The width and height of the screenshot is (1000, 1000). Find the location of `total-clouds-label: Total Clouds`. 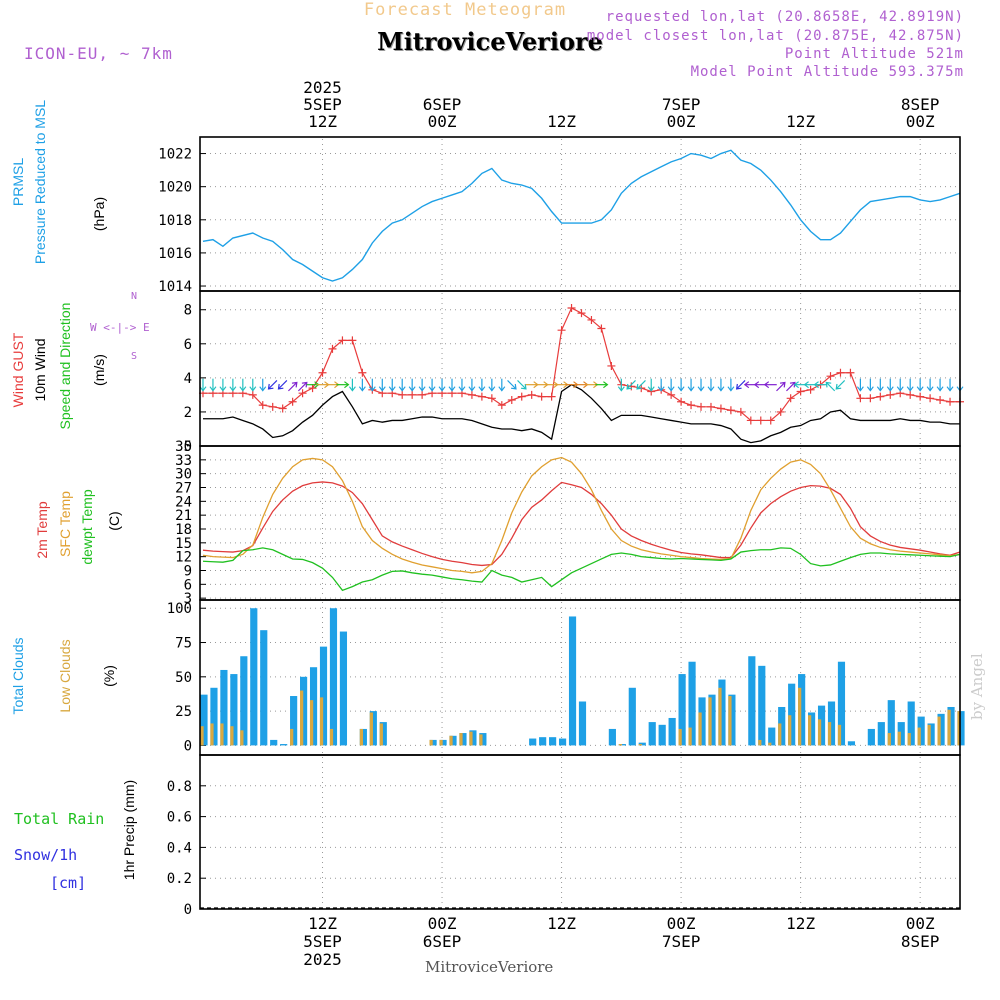

total-clouds-label: Total Clouds is located at coordinates (18, 675).